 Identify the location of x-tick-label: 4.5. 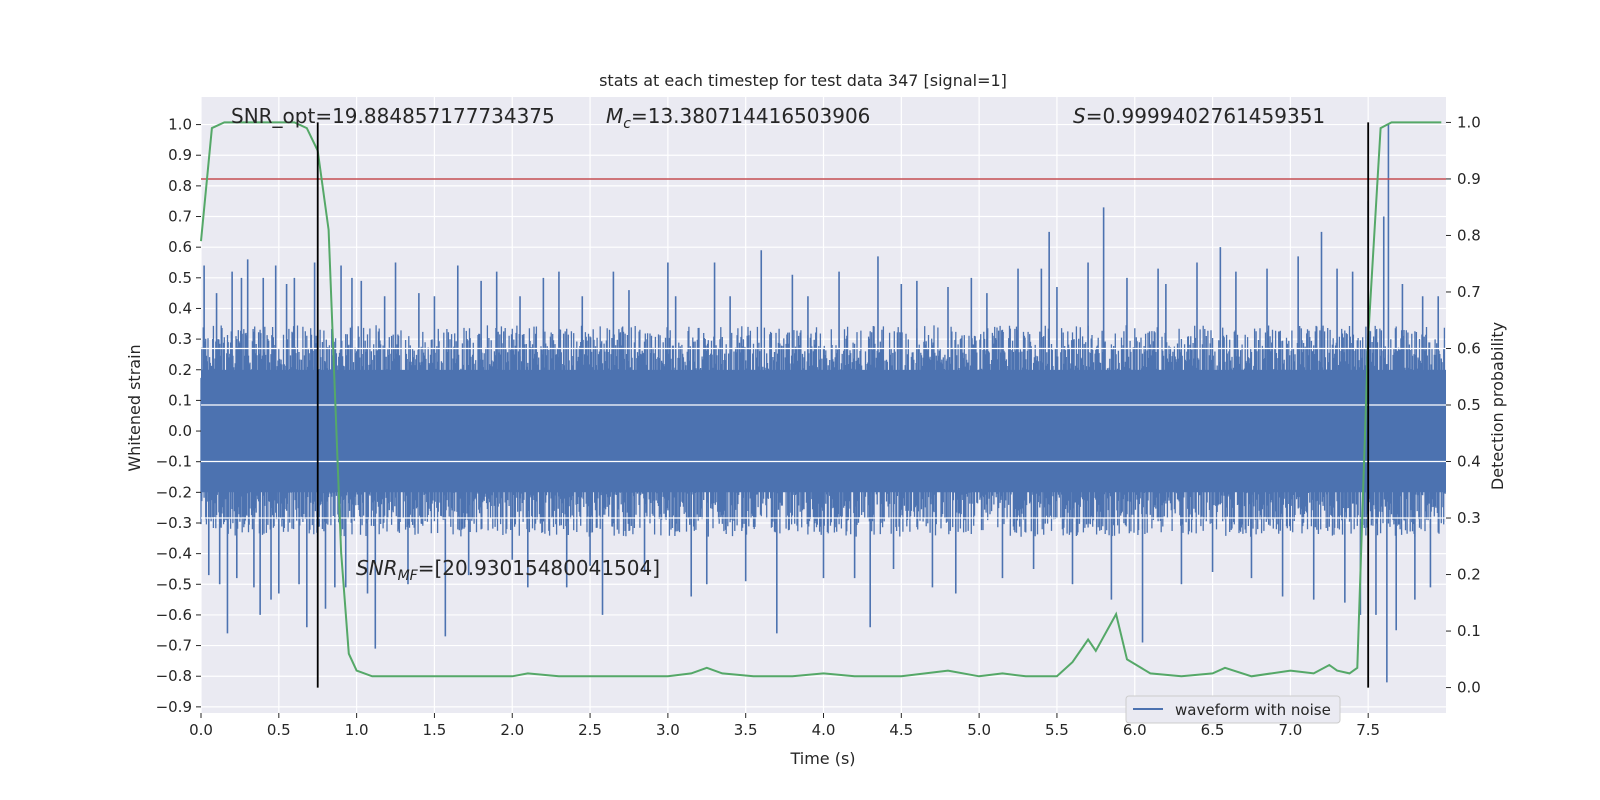
(901, 730).